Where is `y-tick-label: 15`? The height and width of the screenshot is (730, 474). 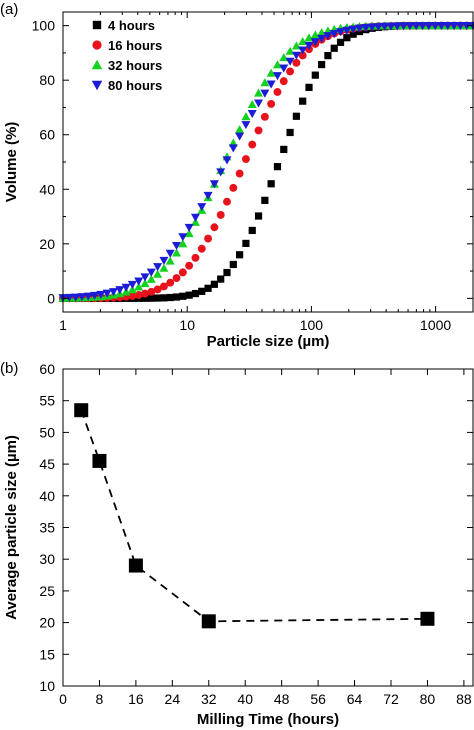 y-tick-label: 15 is located at coordinates (47, 654).